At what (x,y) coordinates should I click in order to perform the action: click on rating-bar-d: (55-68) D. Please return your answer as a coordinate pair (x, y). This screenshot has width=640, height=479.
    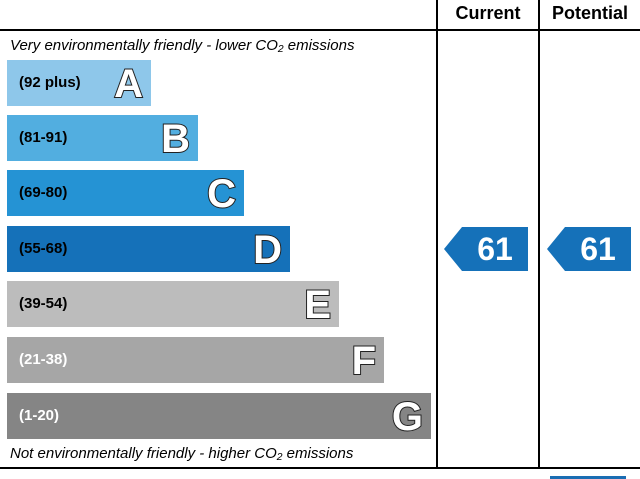
    Looking at the image, I should click on (148, 249).